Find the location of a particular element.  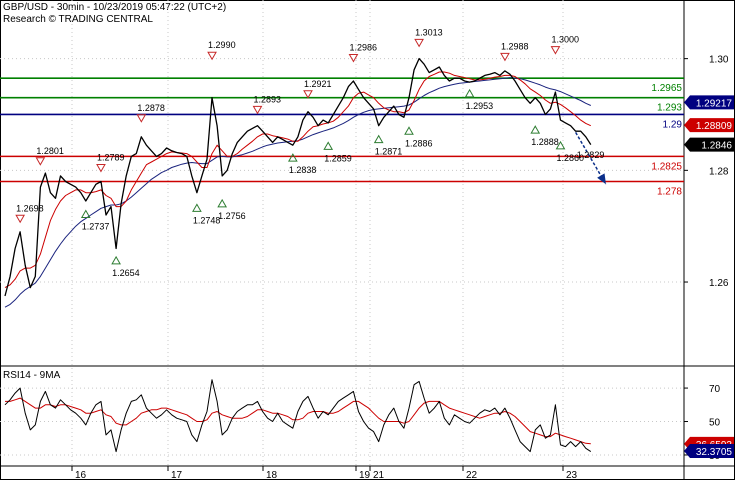

price-tag: 1.28809 is located at coordinates (714, 126).